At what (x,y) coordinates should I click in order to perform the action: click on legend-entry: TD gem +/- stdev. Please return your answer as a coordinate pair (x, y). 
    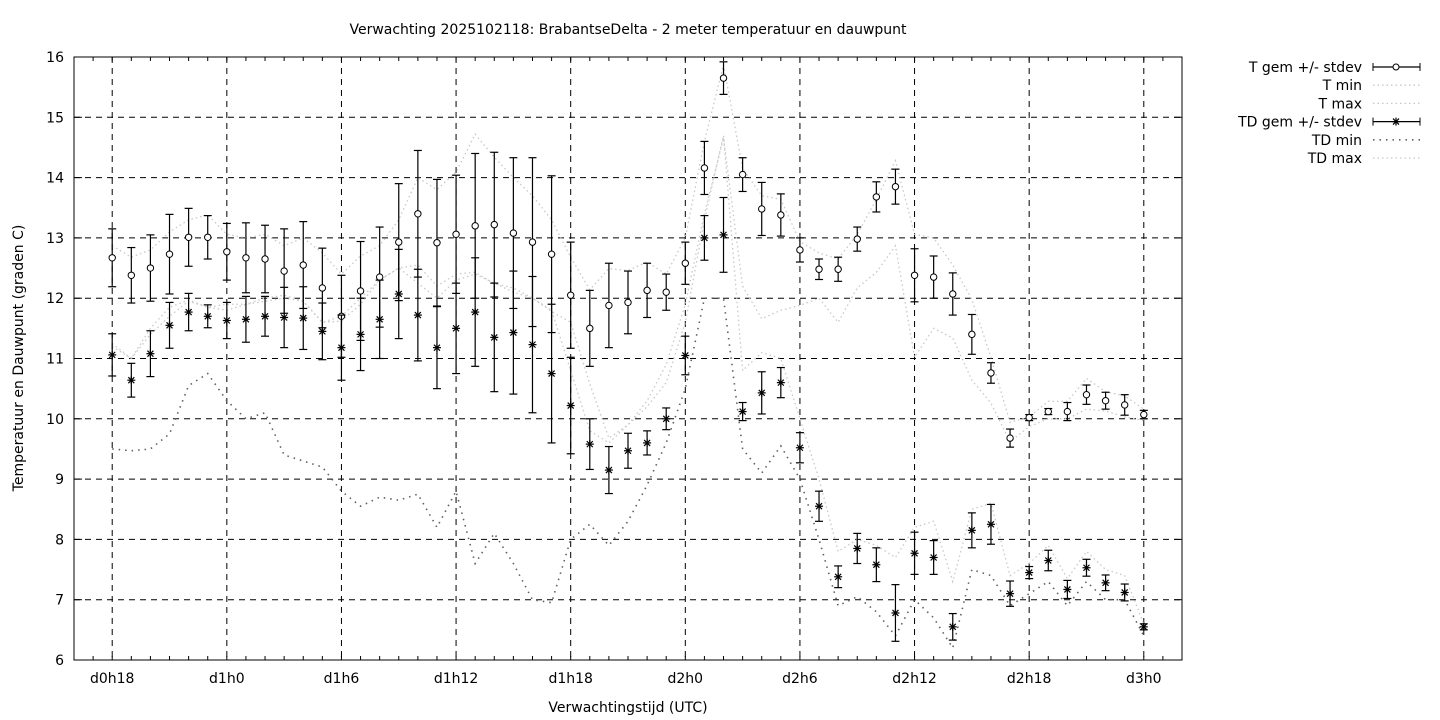
    Looking at the image, I should click on (1329, 123).